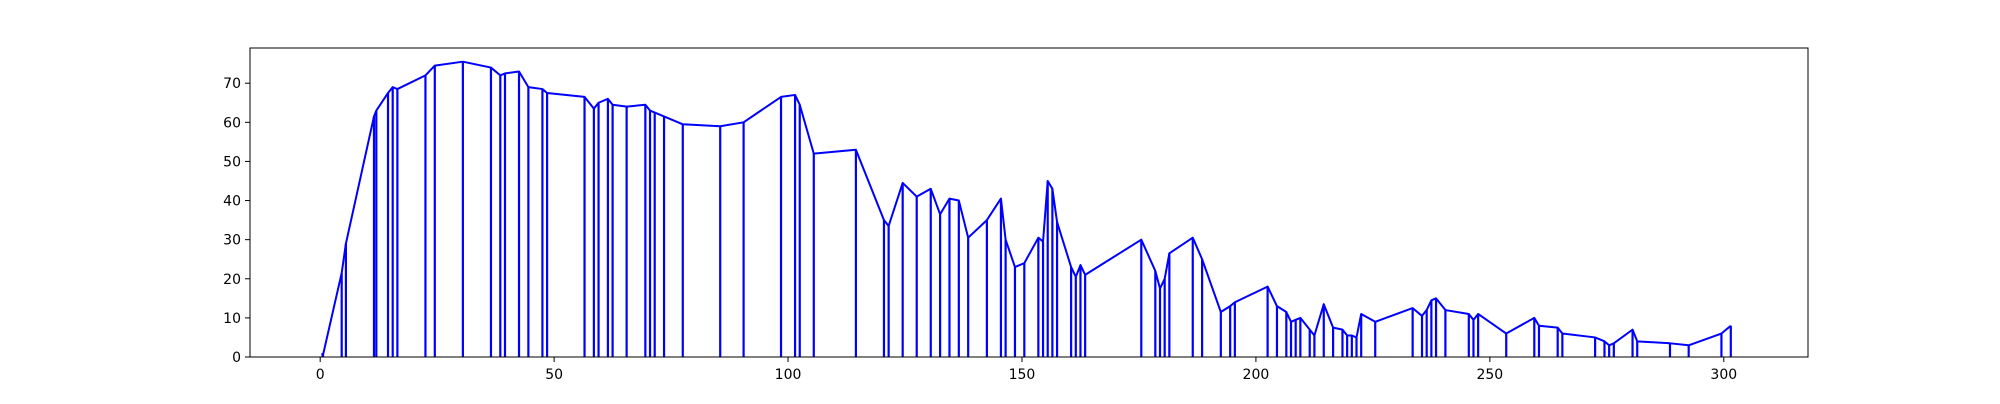 The width and height of the screenshot is (2000, 404). I want to click on y-tick-label: 50, so click(232, 162).